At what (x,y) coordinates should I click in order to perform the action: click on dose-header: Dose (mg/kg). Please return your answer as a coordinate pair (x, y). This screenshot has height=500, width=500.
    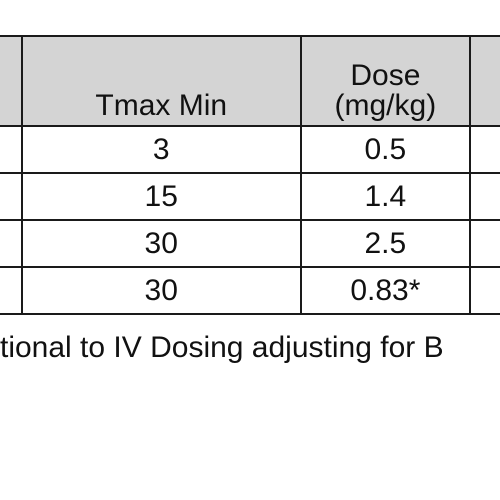
    Looking at the image, I should click on (386, 93).